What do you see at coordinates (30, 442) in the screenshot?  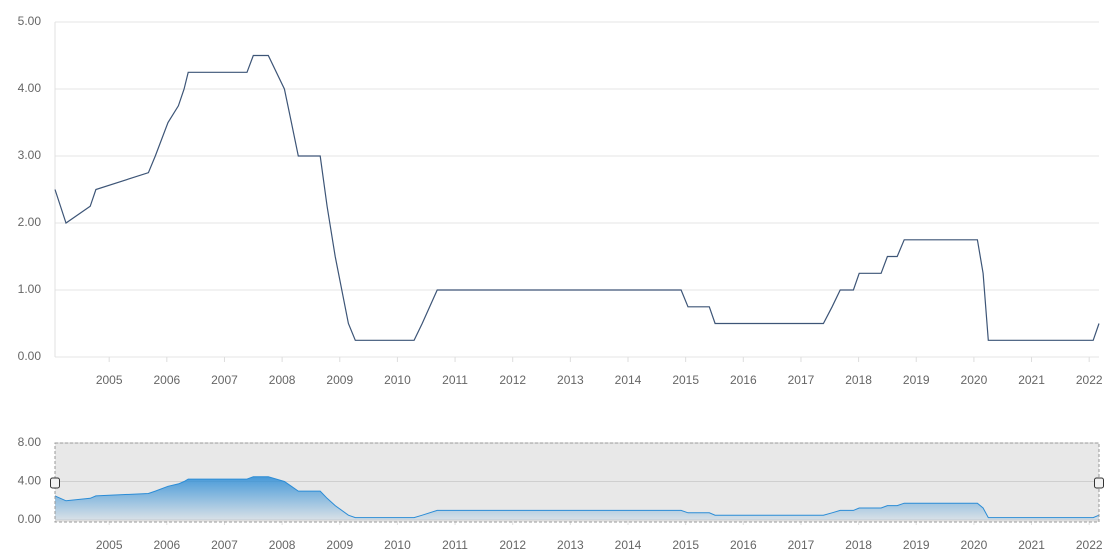 I see `y-tick-label: 8.00` at bounding box center [30, 442].